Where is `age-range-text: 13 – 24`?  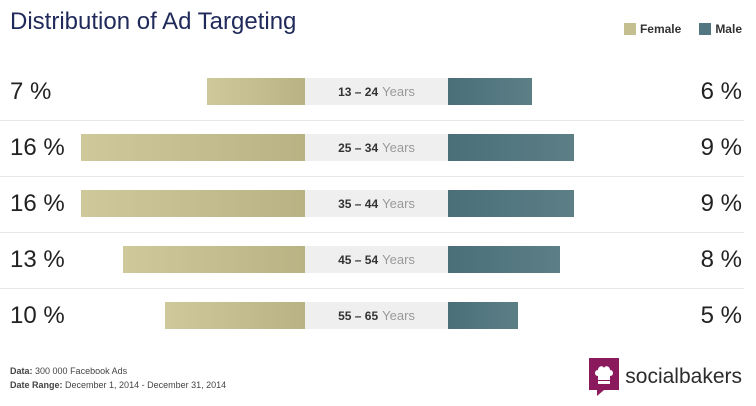 age-range-text: 13 – 24 is located at coordinates (358, 91).